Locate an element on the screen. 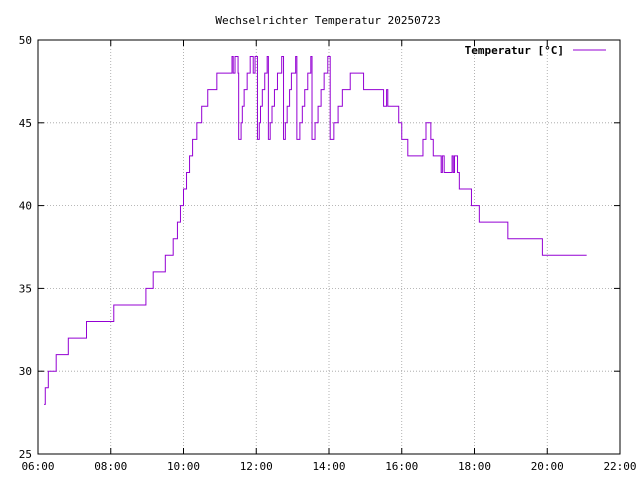 Image resolution: width=640 pixels, height=480 pixels. y-tick-label: 45 is located at coordinates (25, 123).